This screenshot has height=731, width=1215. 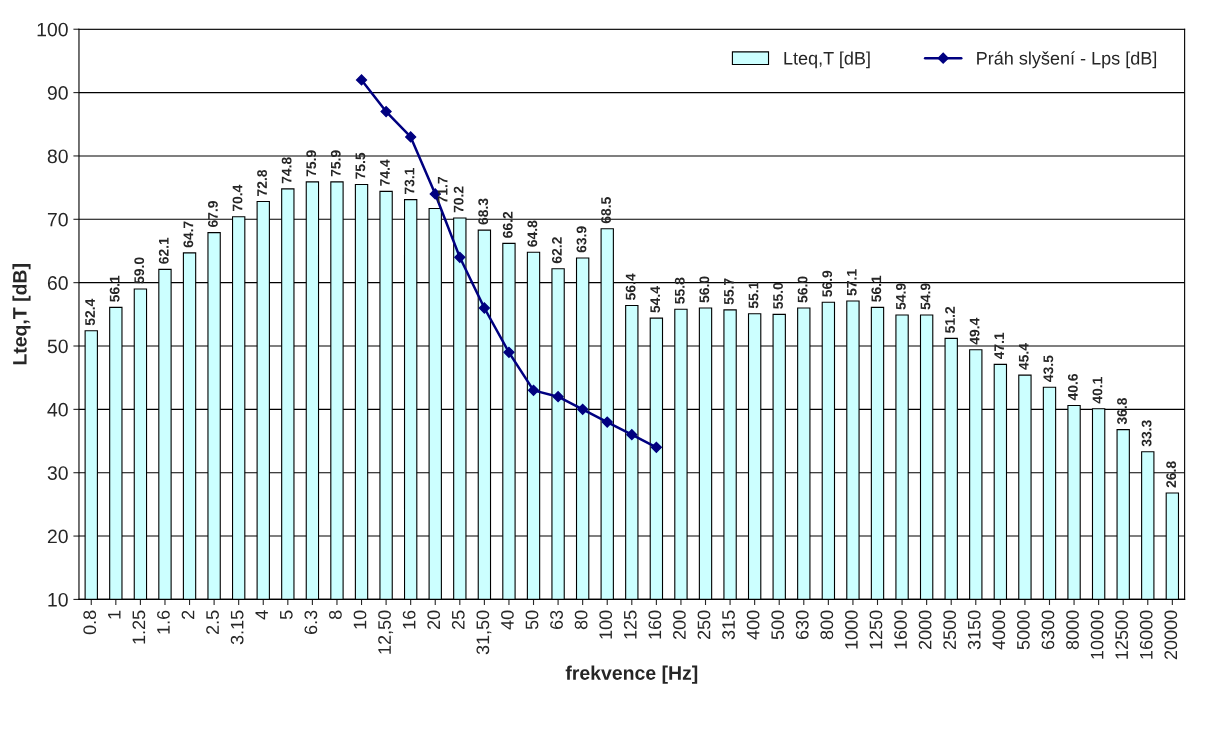 What do you see at coordinates (1048, 630) in the screenshot?
I see `x-tick-label: 6300` at bounding box center [1048, 630].